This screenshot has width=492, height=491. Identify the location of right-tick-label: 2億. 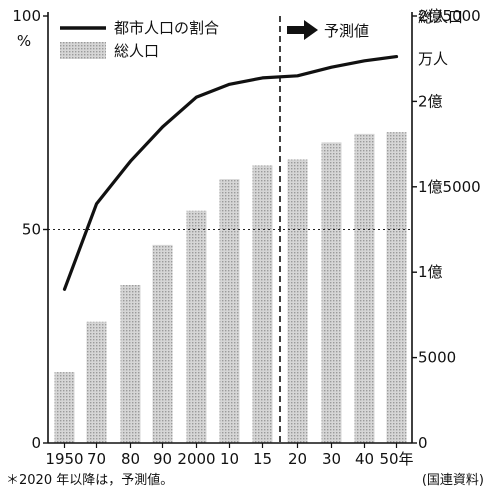
(430, 101).